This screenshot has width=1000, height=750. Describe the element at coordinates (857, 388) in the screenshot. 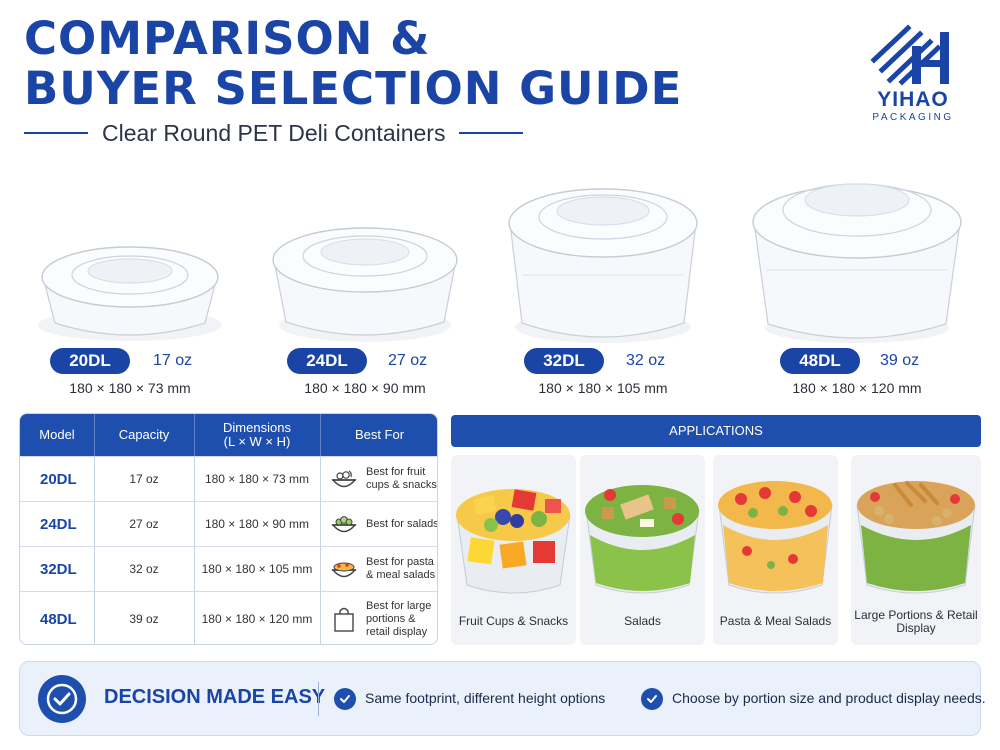

I see `dimensions-label: 180 × 180 × 120 mm` at that location.